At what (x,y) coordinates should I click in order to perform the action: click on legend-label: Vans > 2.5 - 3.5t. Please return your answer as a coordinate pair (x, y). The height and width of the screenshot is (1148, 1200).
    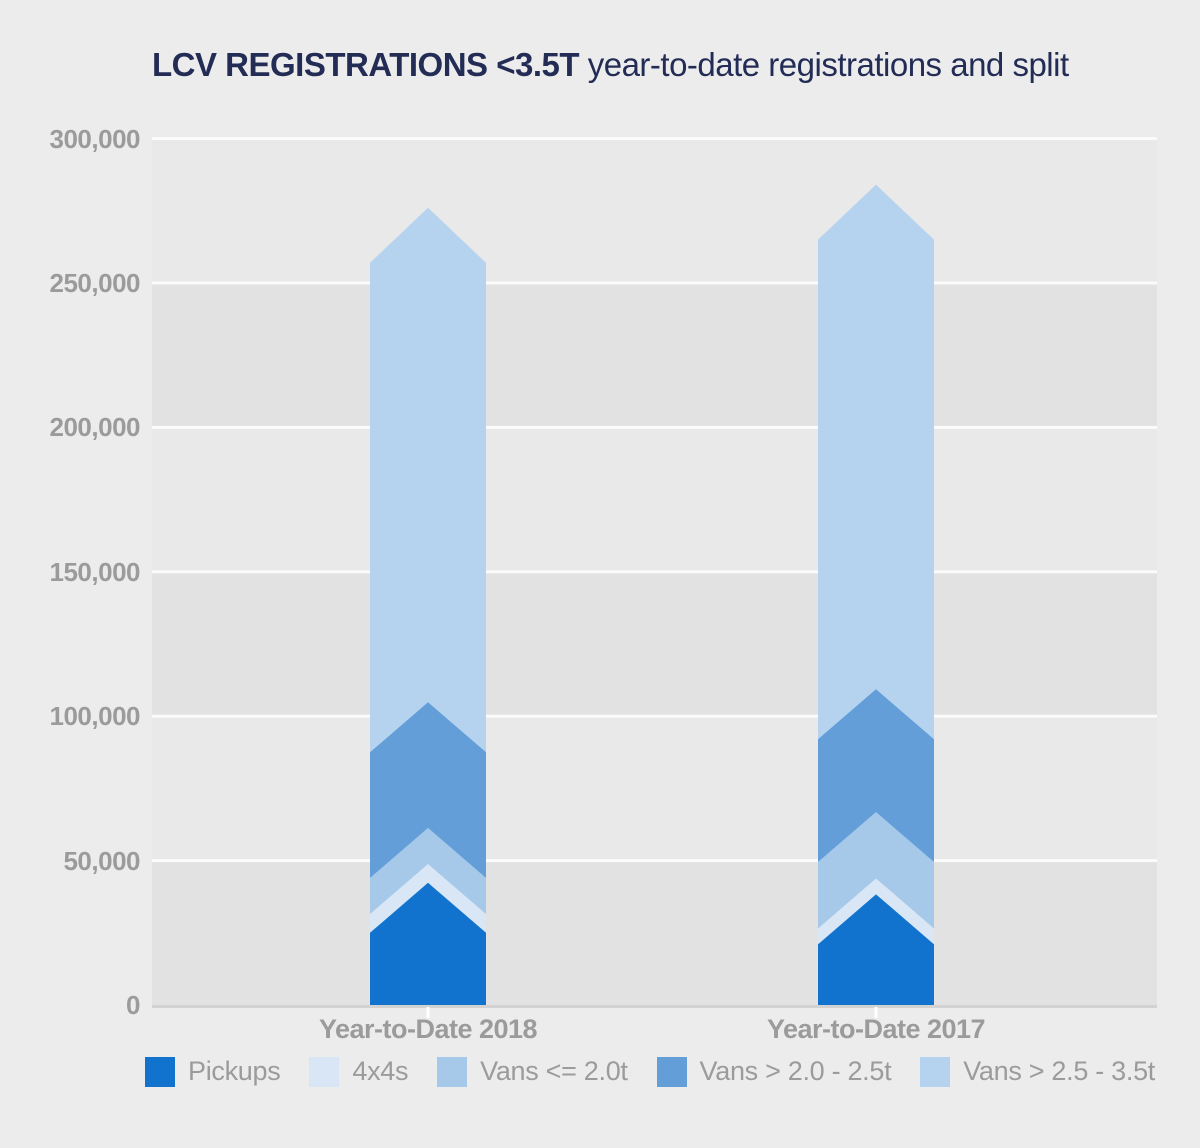
    Looking at the image, I should click on (1059, 1071).